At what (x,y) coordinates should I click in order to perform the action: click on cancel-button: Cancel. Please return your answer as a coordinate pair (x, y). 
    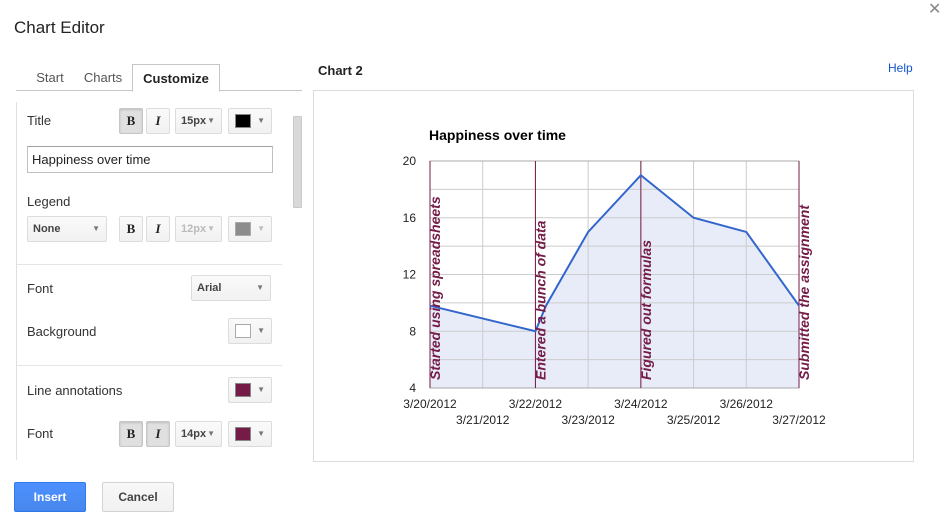
    Looking at the image, I should click on (138, 497).